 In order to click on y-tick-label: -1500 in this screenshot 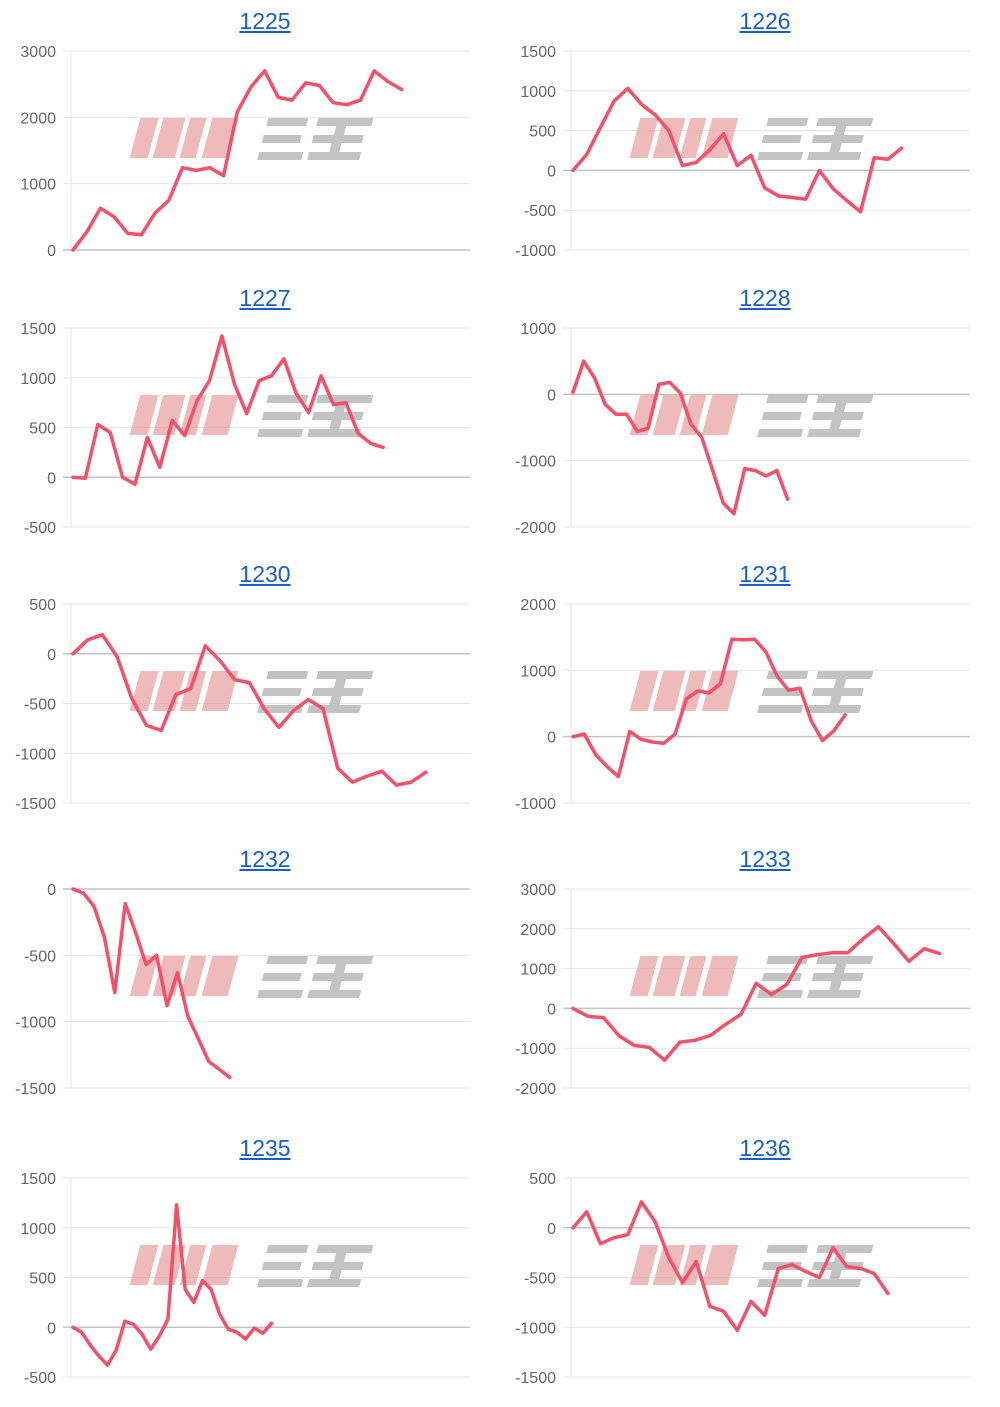, I will do `click(35, 804)`.